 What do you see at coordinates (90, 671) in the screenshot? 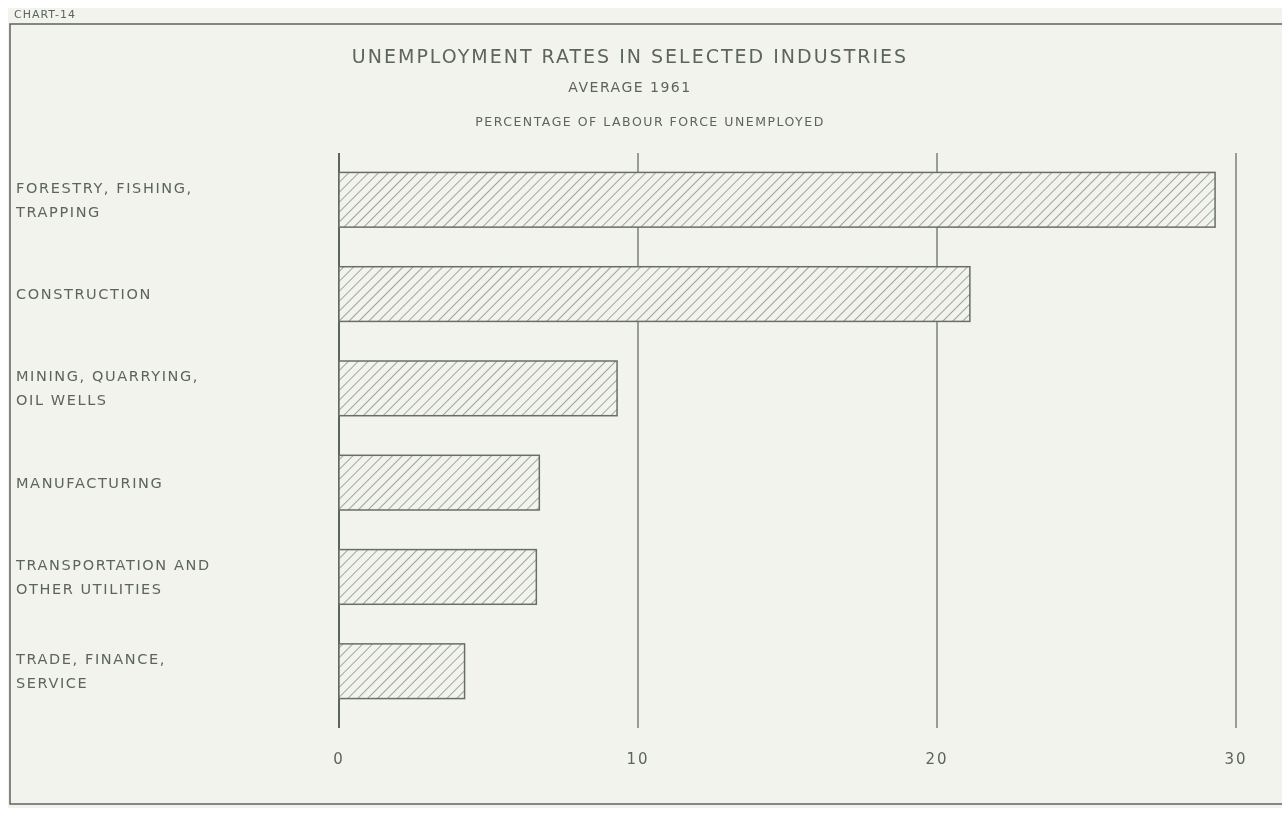
I see `y-tick-label: TRADE, FINANCE, SERVICE` at bounding box center [90, 671].